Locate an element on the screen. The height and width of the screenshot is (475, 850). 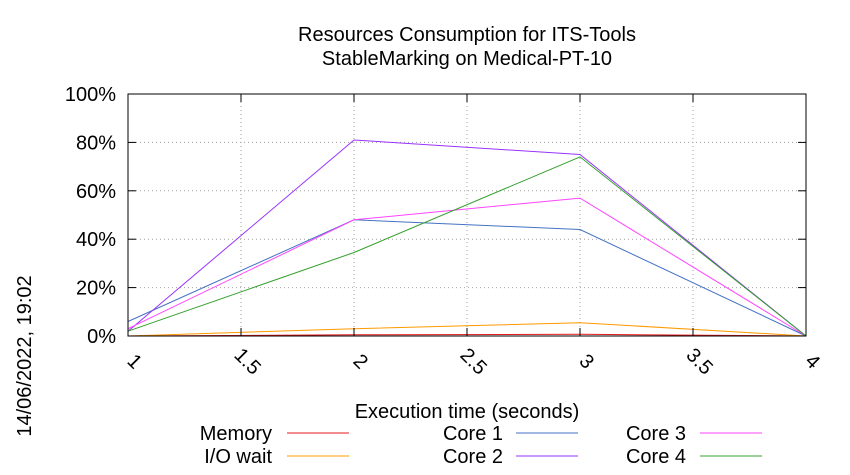
legend-label-core-3: Core 3 is located at coordinates (656, 434).